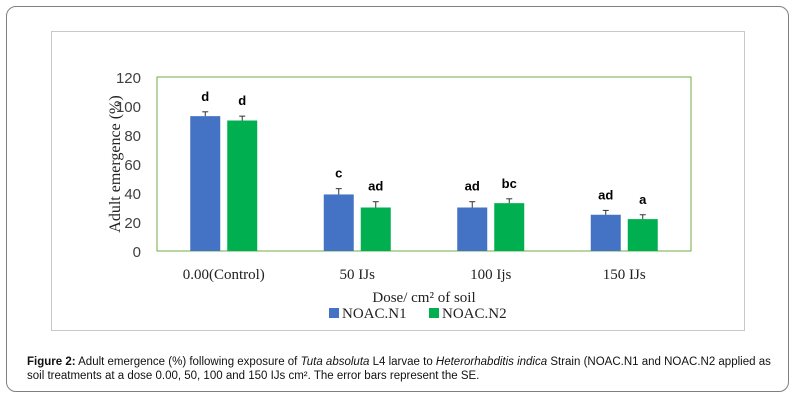 Image resolution: width=797 pixels, height=400 pixels. I want to click on legend-label: NOAC.N2, so click(474, 314).